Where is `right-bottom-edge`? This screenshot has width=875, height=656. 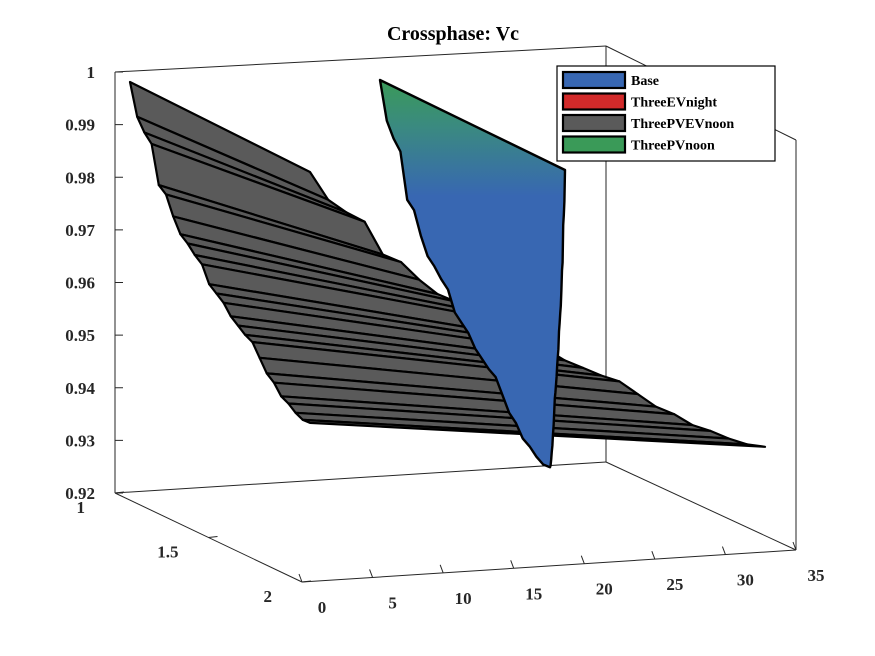 right-bottom-edge is located at coordinates (701, 506).